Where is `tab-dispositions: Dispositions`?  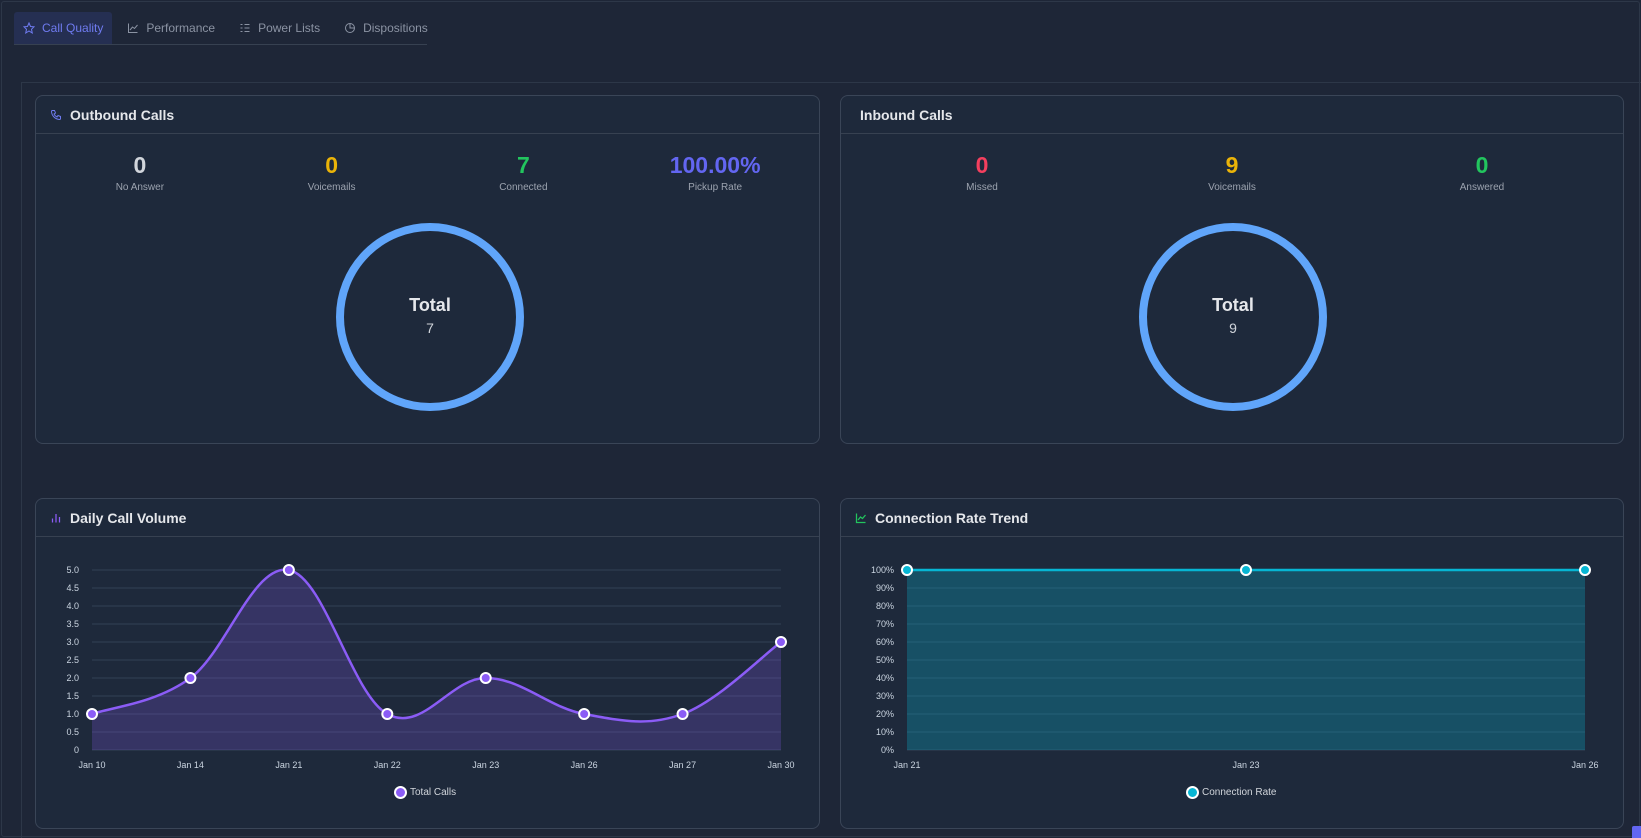 tab-dispositions: Dispositions is located at coordinates (386, 28).